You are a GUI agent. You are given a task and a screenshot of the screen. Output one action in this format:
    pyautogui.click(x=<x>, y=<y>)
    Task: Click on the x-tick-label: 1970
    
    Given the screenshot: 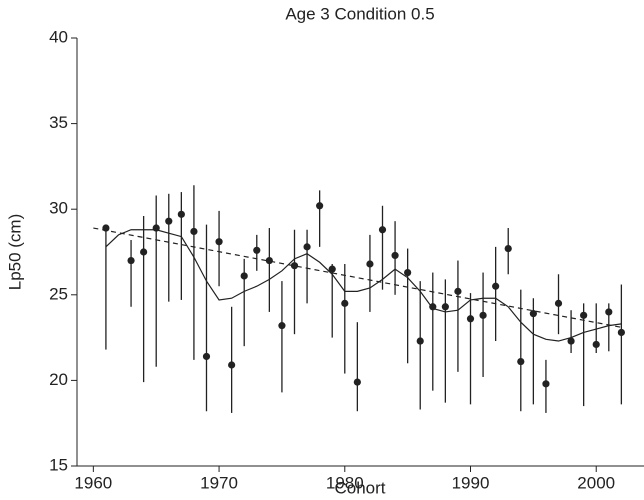 What is the action you would take?
    pyautogui.click(x=219, y=482)
    